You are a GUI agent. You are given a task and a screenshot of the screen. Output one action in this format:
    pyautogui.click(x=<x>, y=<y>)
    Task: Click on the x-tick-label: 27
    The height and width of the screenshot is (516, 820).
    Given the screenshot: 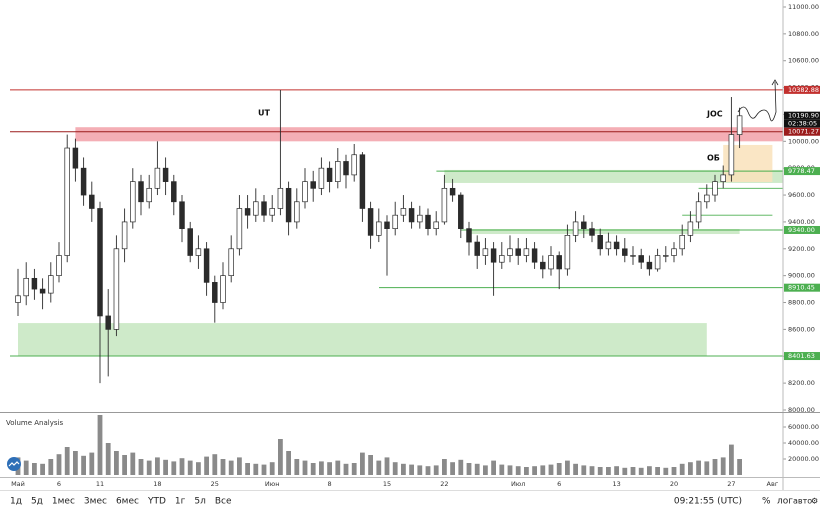 What is the action you would take?
    pyautogui.click(x=731, y=484)
    